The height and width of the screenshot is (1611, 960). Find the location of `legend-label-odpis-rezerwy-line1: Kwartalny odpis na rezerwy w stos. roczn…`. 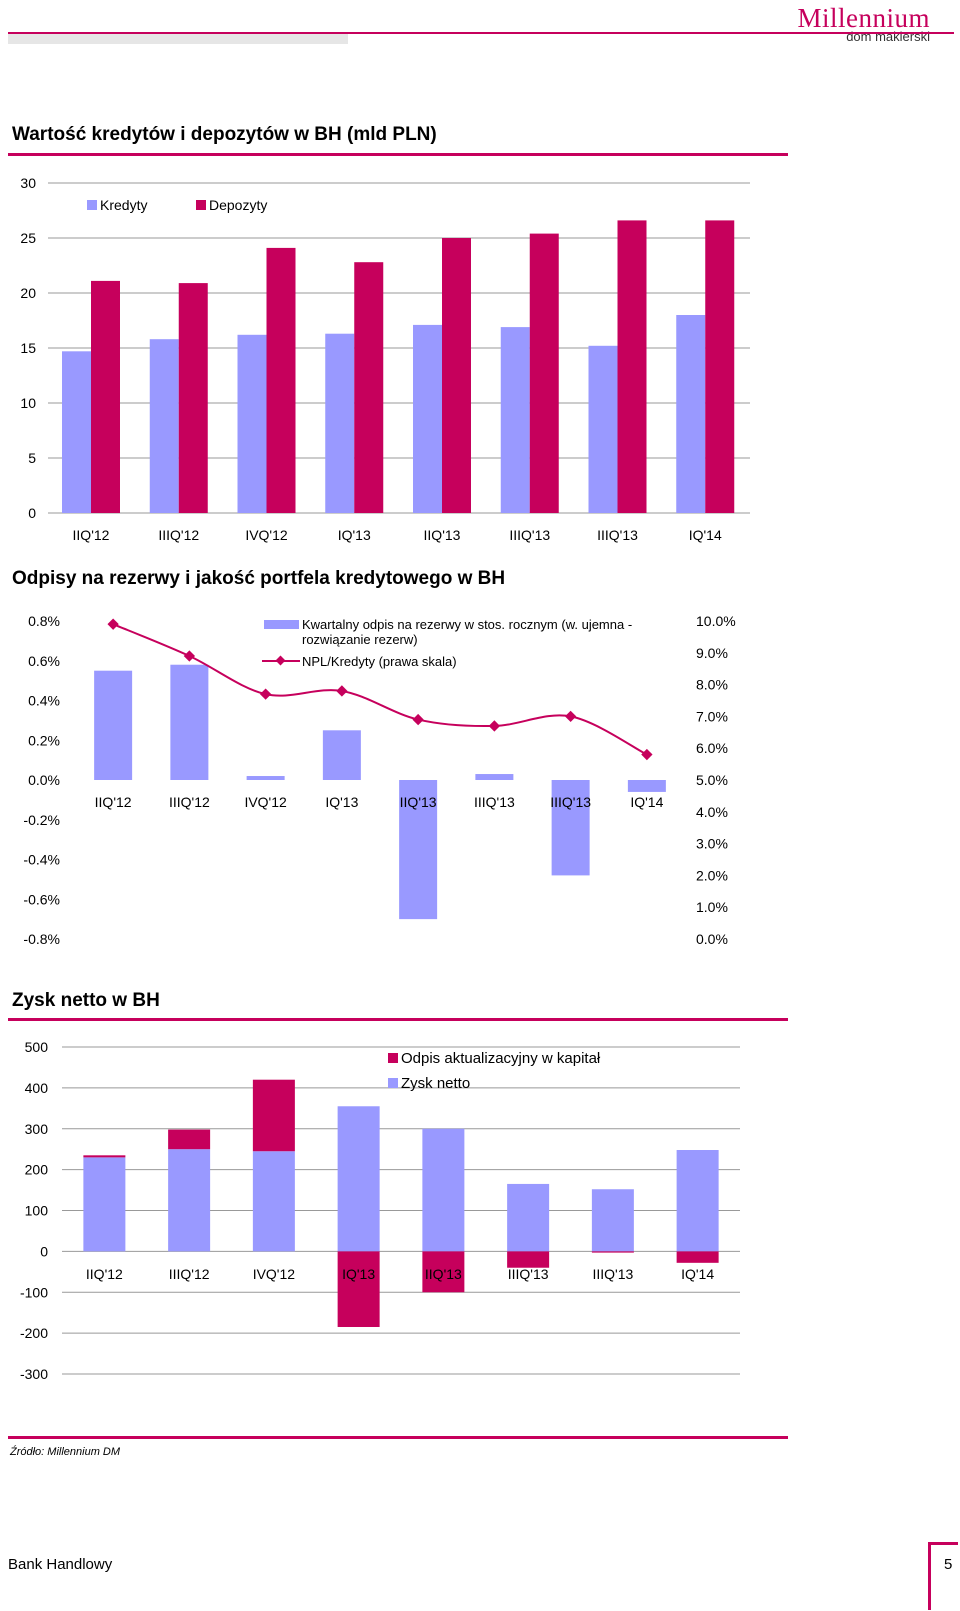

legend-label-odpis-rezerwy-line1: Kwartalny odpis na rezerwy w stos. roczn… is located at coordinates (467, 624).